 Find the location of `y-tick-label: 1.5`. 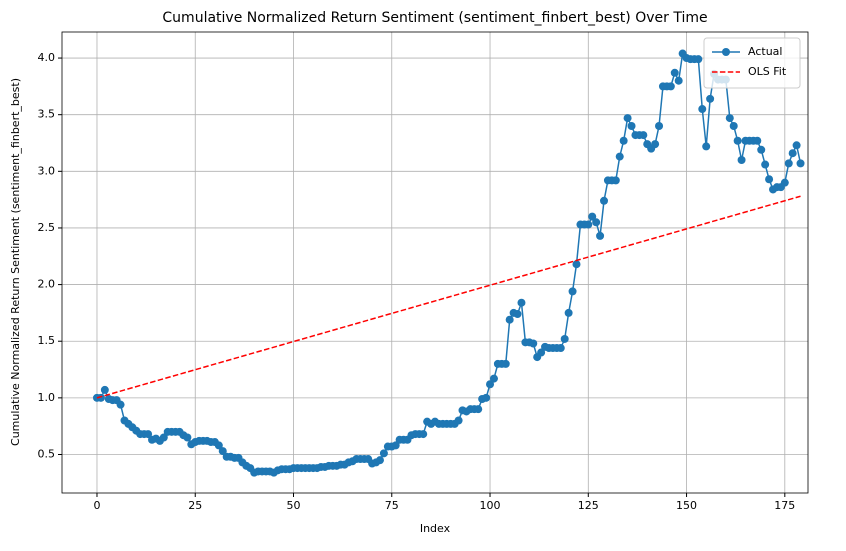

y-tick-label: 1.5 is located at coordinates (47, 340).